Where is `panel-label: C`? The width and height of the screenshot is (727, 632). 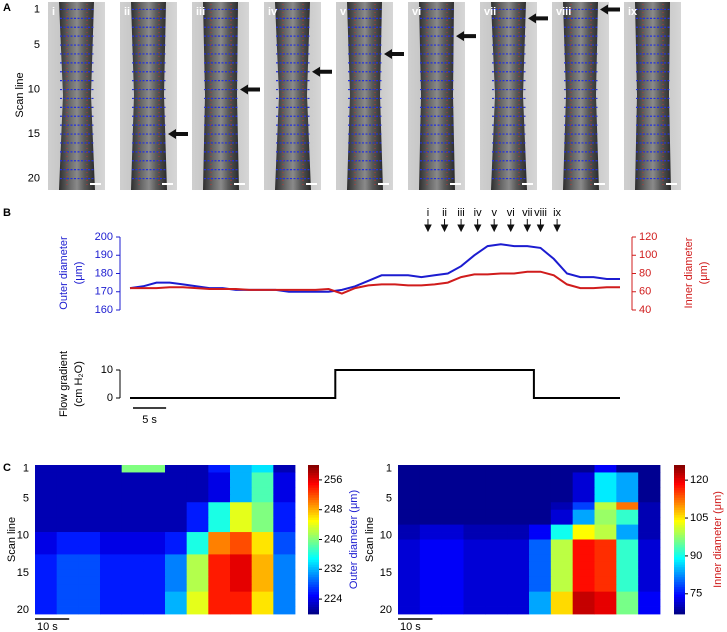
panel-label: C is located at coordinates (7, 468).